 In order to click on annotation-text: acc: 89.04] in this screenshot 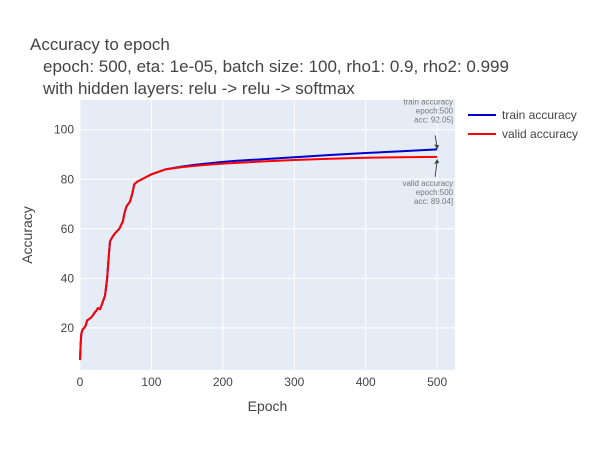, I will do `click(433, 201)`.